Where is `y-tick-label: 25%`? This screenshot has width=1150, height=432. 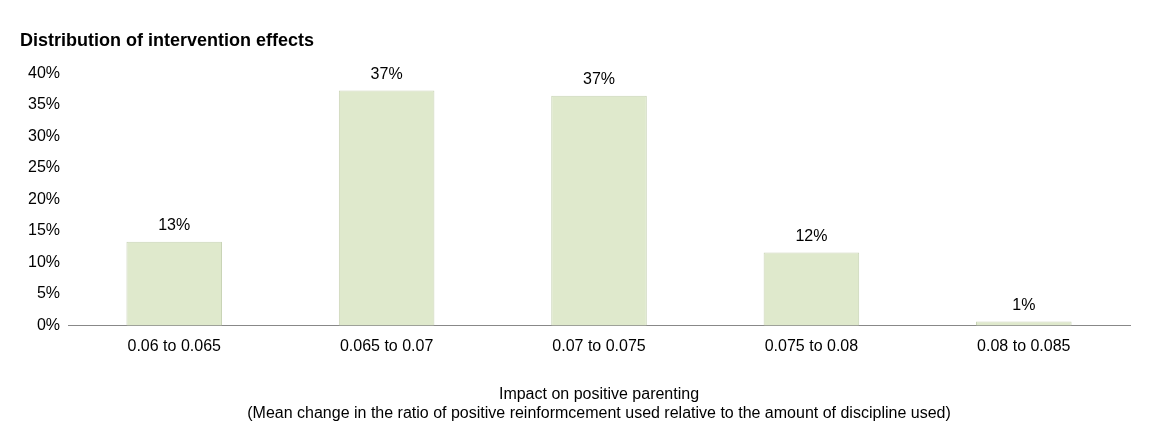
y-tick-label: 25% is located at coordinates (44, 167).